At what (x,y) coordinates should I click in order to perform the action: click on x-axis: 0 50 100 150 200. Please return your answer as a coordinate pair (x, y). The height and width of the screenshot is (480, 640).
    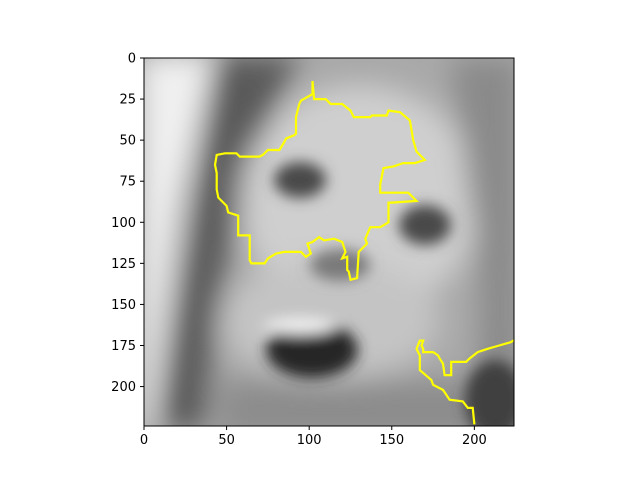
    Looking at the image, I should click on (313, 437).